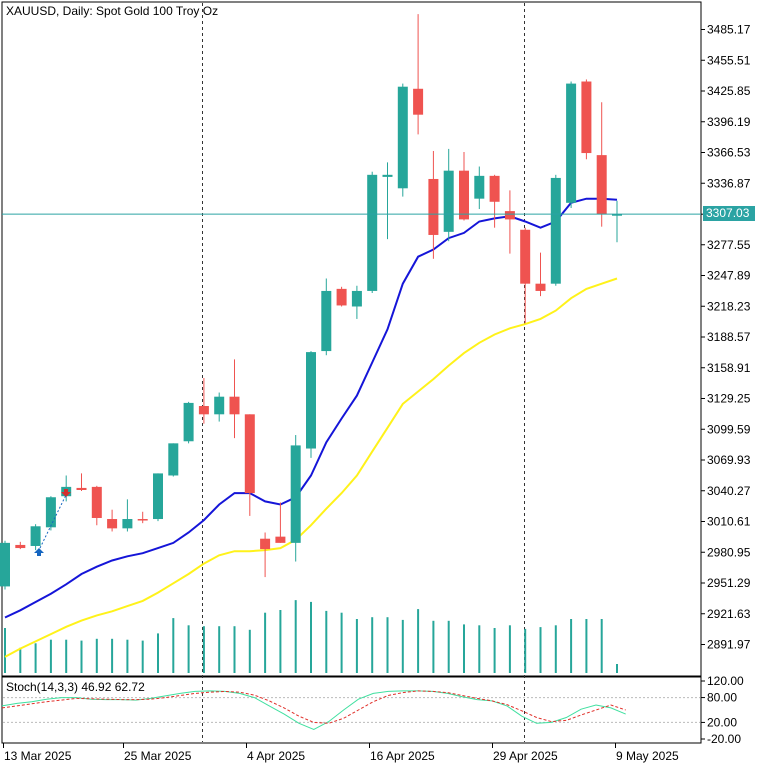 Image resolution: width=768 pixels, height=768 pixels. What do you see at coordinates (729, 614) in the screenshot?
I see `price-tick-label: 2921.63` at bounding box center [729, 614].